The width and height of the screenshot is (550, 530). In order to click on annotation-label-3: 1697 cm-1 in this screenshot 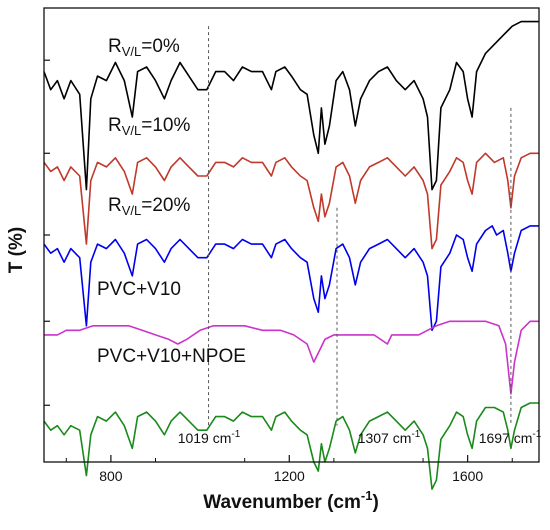, I will do `click(510, 437)`.